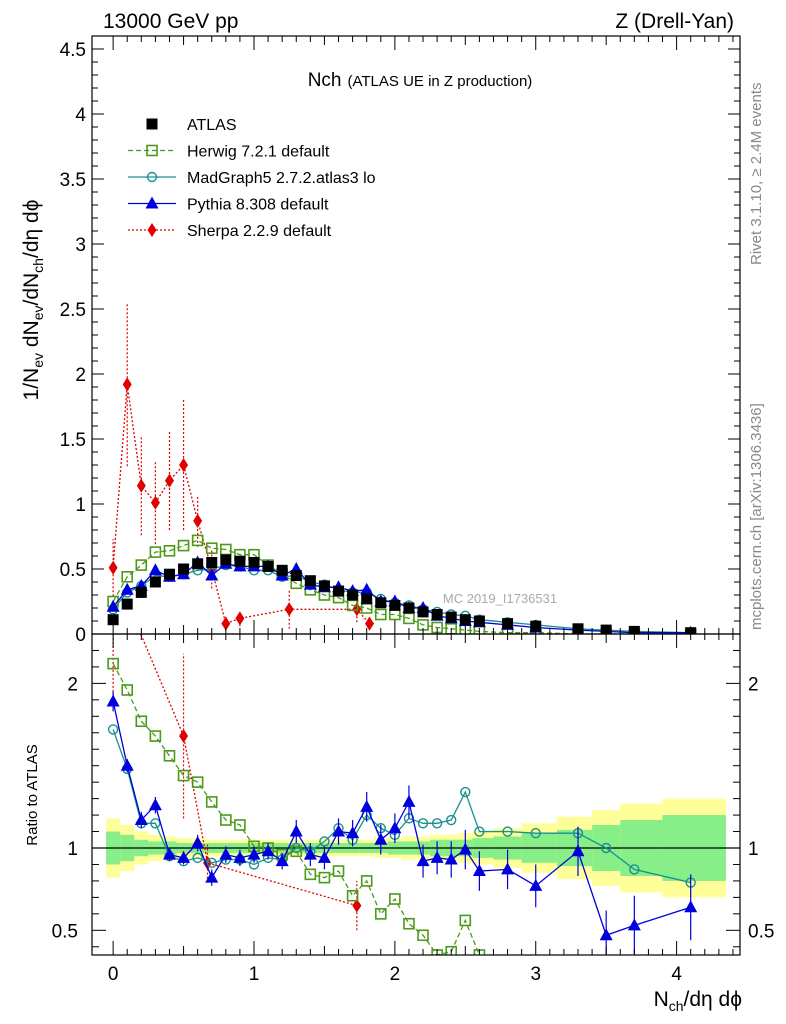 This screenshot has height=1024, width=786. What do you see at coordinates (237, 782) in the screenshot?
I see `sherpa-ratio-series` at bounding box center [237, 782].